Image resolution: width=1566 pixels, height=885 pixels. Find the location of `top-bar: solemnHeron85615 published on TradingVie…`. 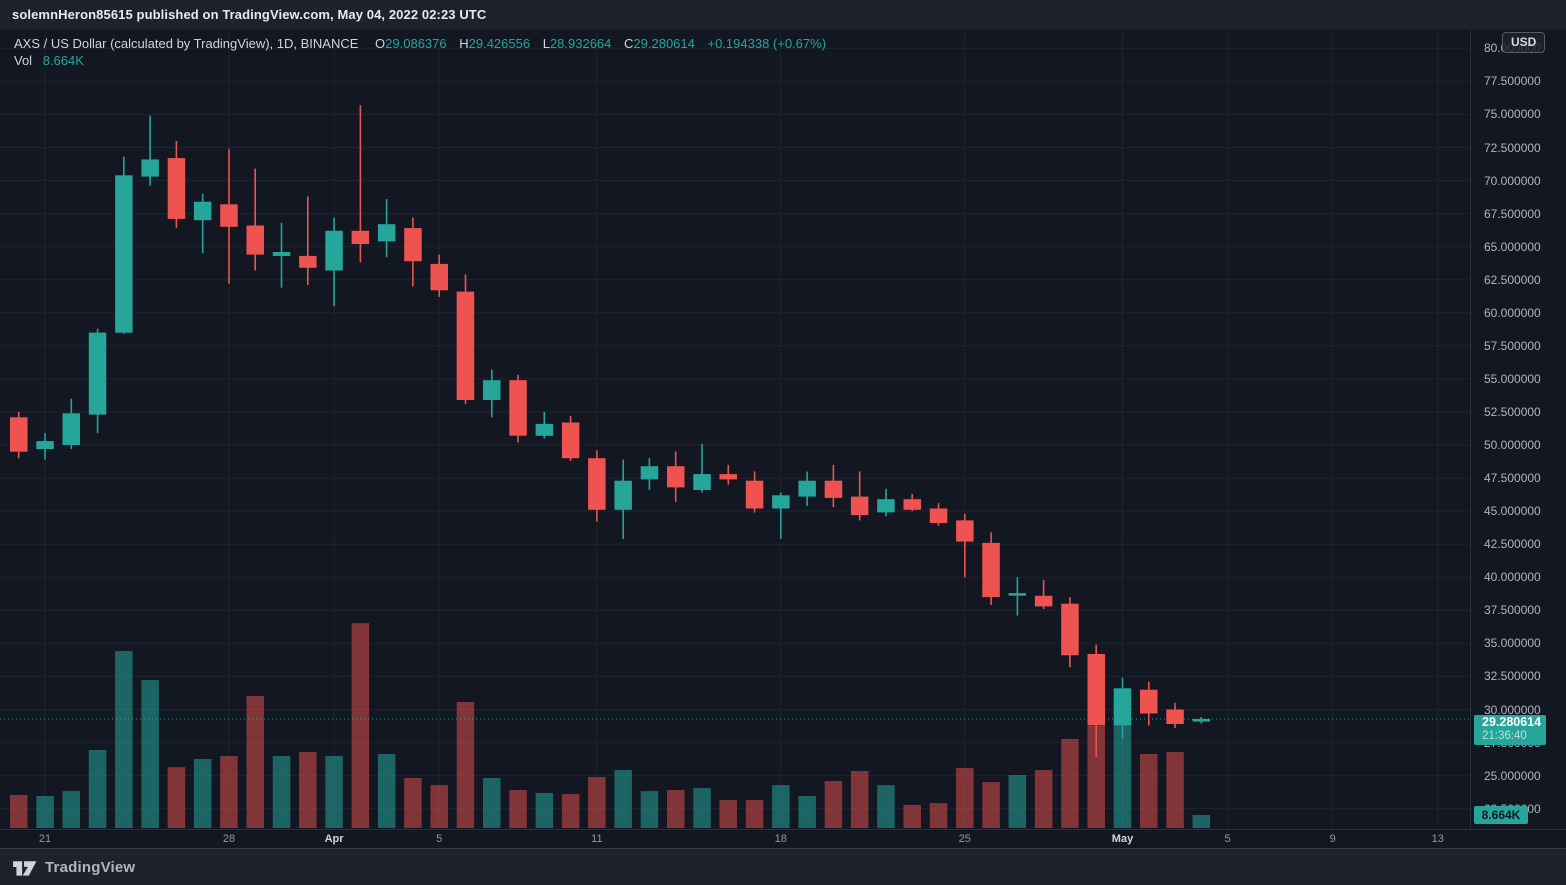

top-bar: solemnHeron85615 published on TradingVie… is located at coordinates (783, 15).